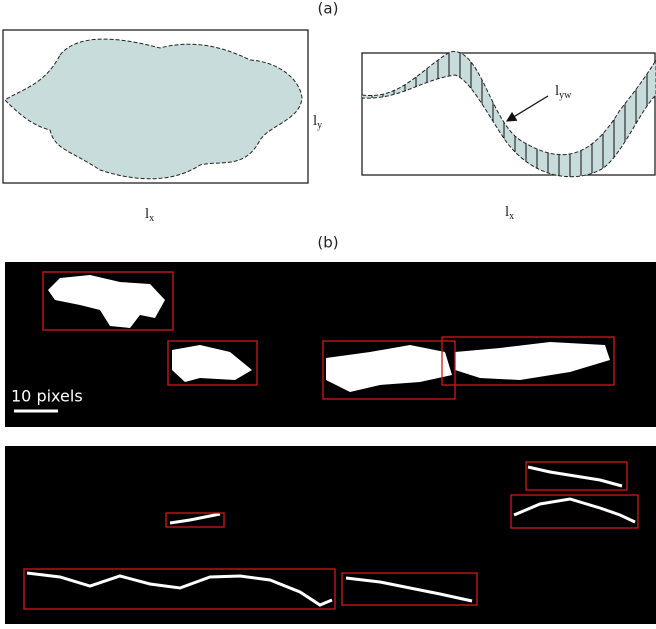  Describe the element at coordinates (527, 108) in the screenshot. I see `arrow` at that location.